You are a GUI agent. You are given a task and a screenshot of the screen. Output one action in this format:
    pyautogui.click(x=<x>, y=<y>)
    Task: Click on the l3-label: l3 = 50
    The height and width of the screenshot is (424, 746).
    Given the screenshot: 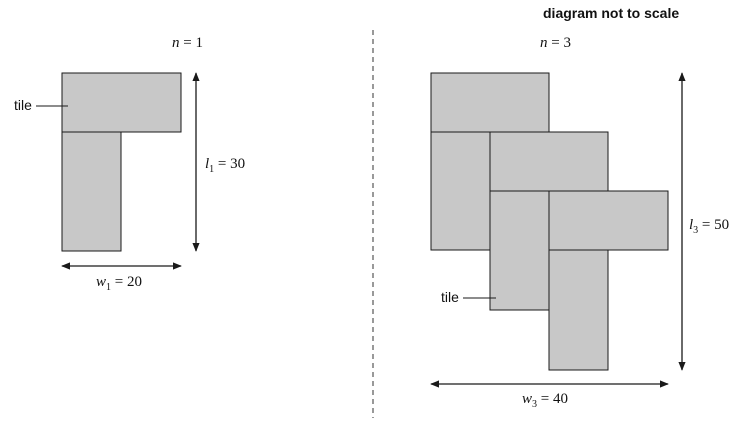 What is the action you would take?
    pyautogui.click(x=709, y=226)
    